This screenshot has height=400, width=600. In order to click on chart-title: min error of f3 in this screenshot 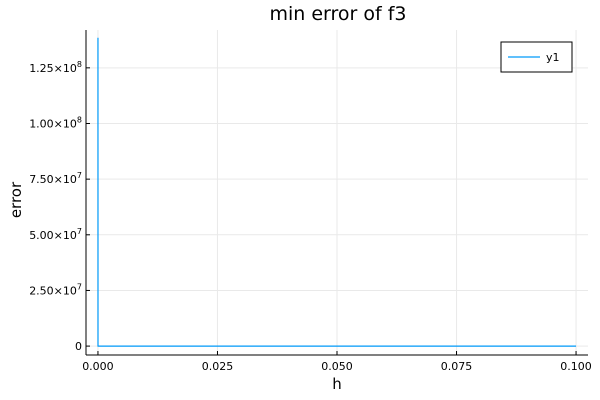, I will do `click(337, 14)`.